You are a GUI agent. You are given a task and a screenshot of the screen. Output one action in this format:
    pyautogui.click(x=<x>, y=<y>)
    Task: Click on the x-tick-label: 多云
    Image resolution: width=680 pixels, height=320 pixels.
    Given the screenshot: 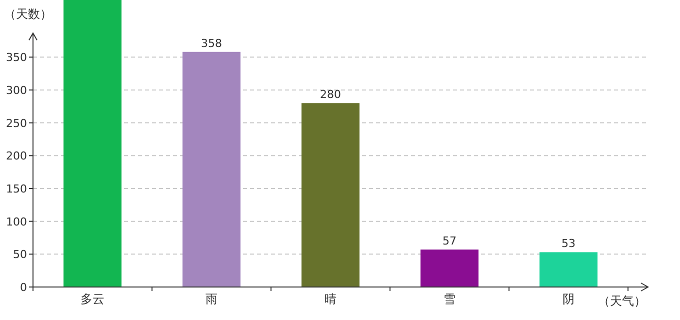 What is the action you would take?
    pyautogui.click(x=92, y=299)
    